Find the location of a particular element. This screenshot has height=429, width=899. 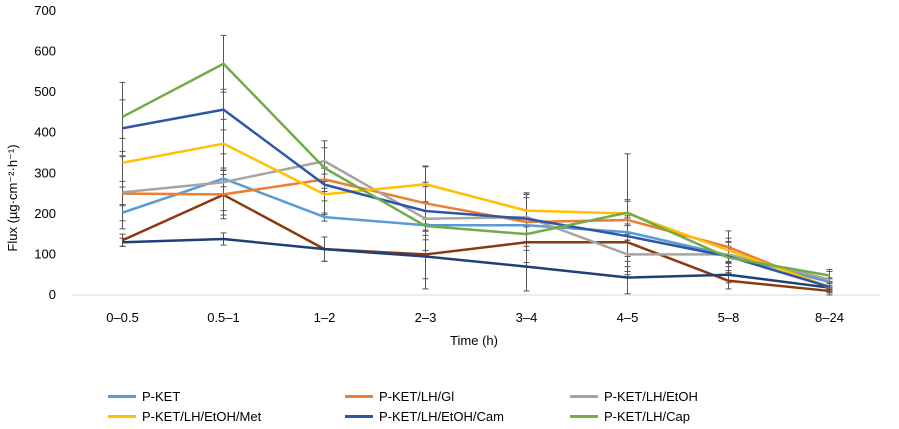

y-tick-label: 100 is located at coordinates (45, 253).